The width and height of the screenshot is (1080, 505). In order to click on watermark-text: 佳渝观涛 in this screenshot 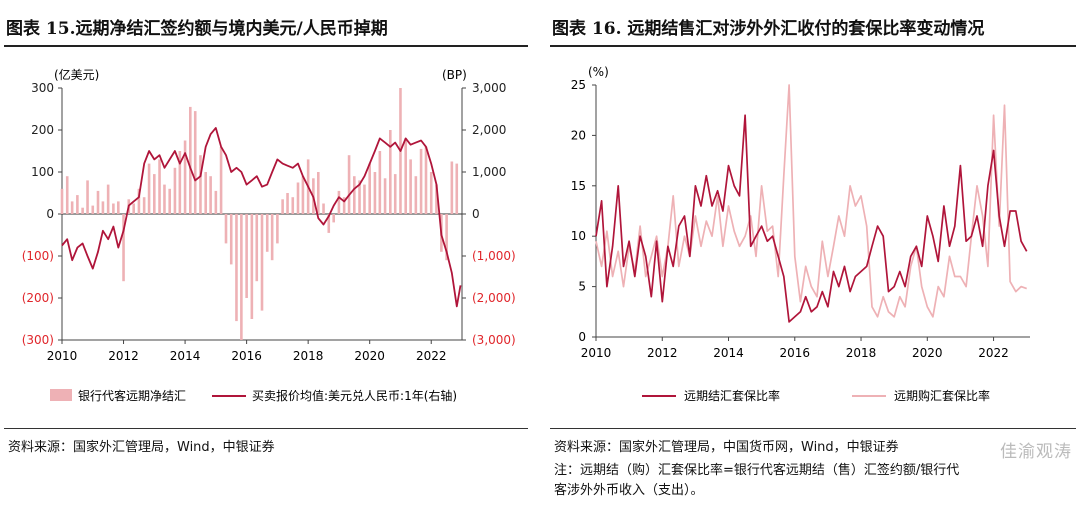, I will do `click(1036, 452)`.